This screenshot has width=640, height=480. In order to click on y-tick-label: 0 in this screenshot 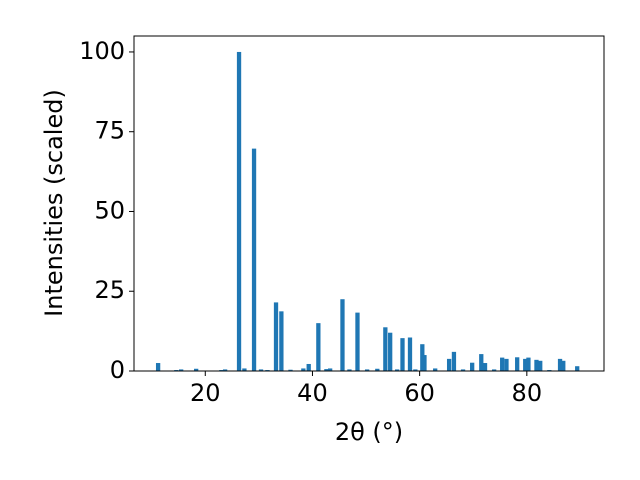, I will do `click(117, 370)`.